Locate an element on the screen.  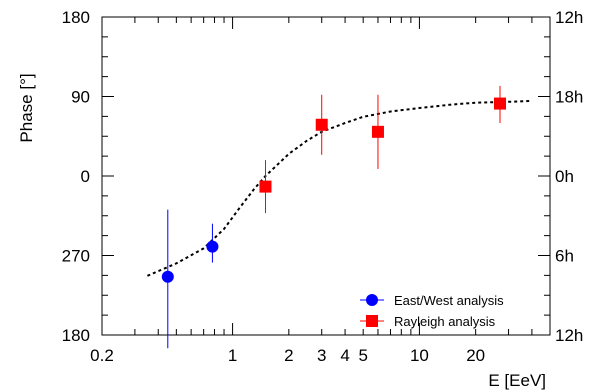
x-tick-label: 0.2 is located at coordinates (102, 355).